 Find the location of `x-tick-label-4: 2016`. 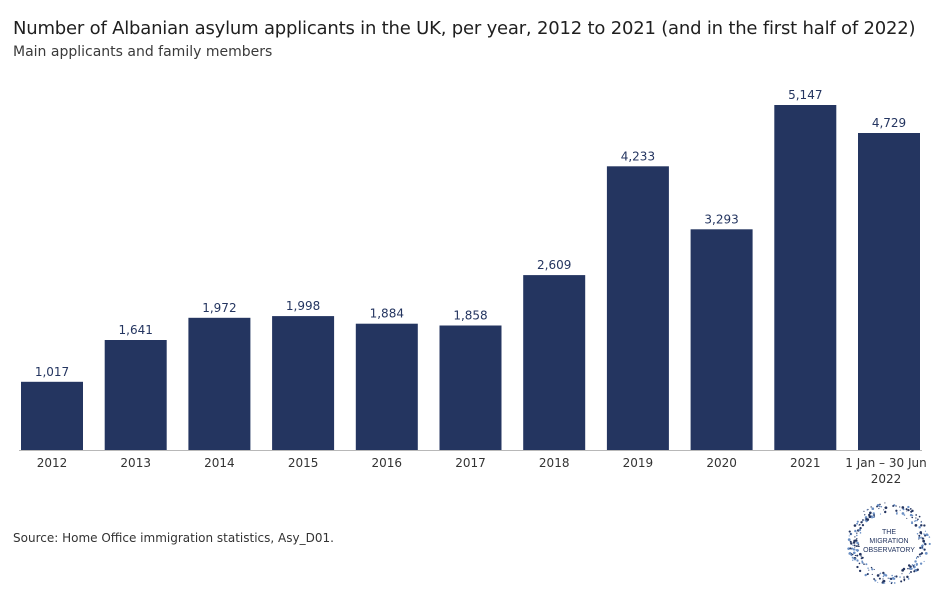

x-tick-label-4: 2016 is located at coordinates (387, 463).